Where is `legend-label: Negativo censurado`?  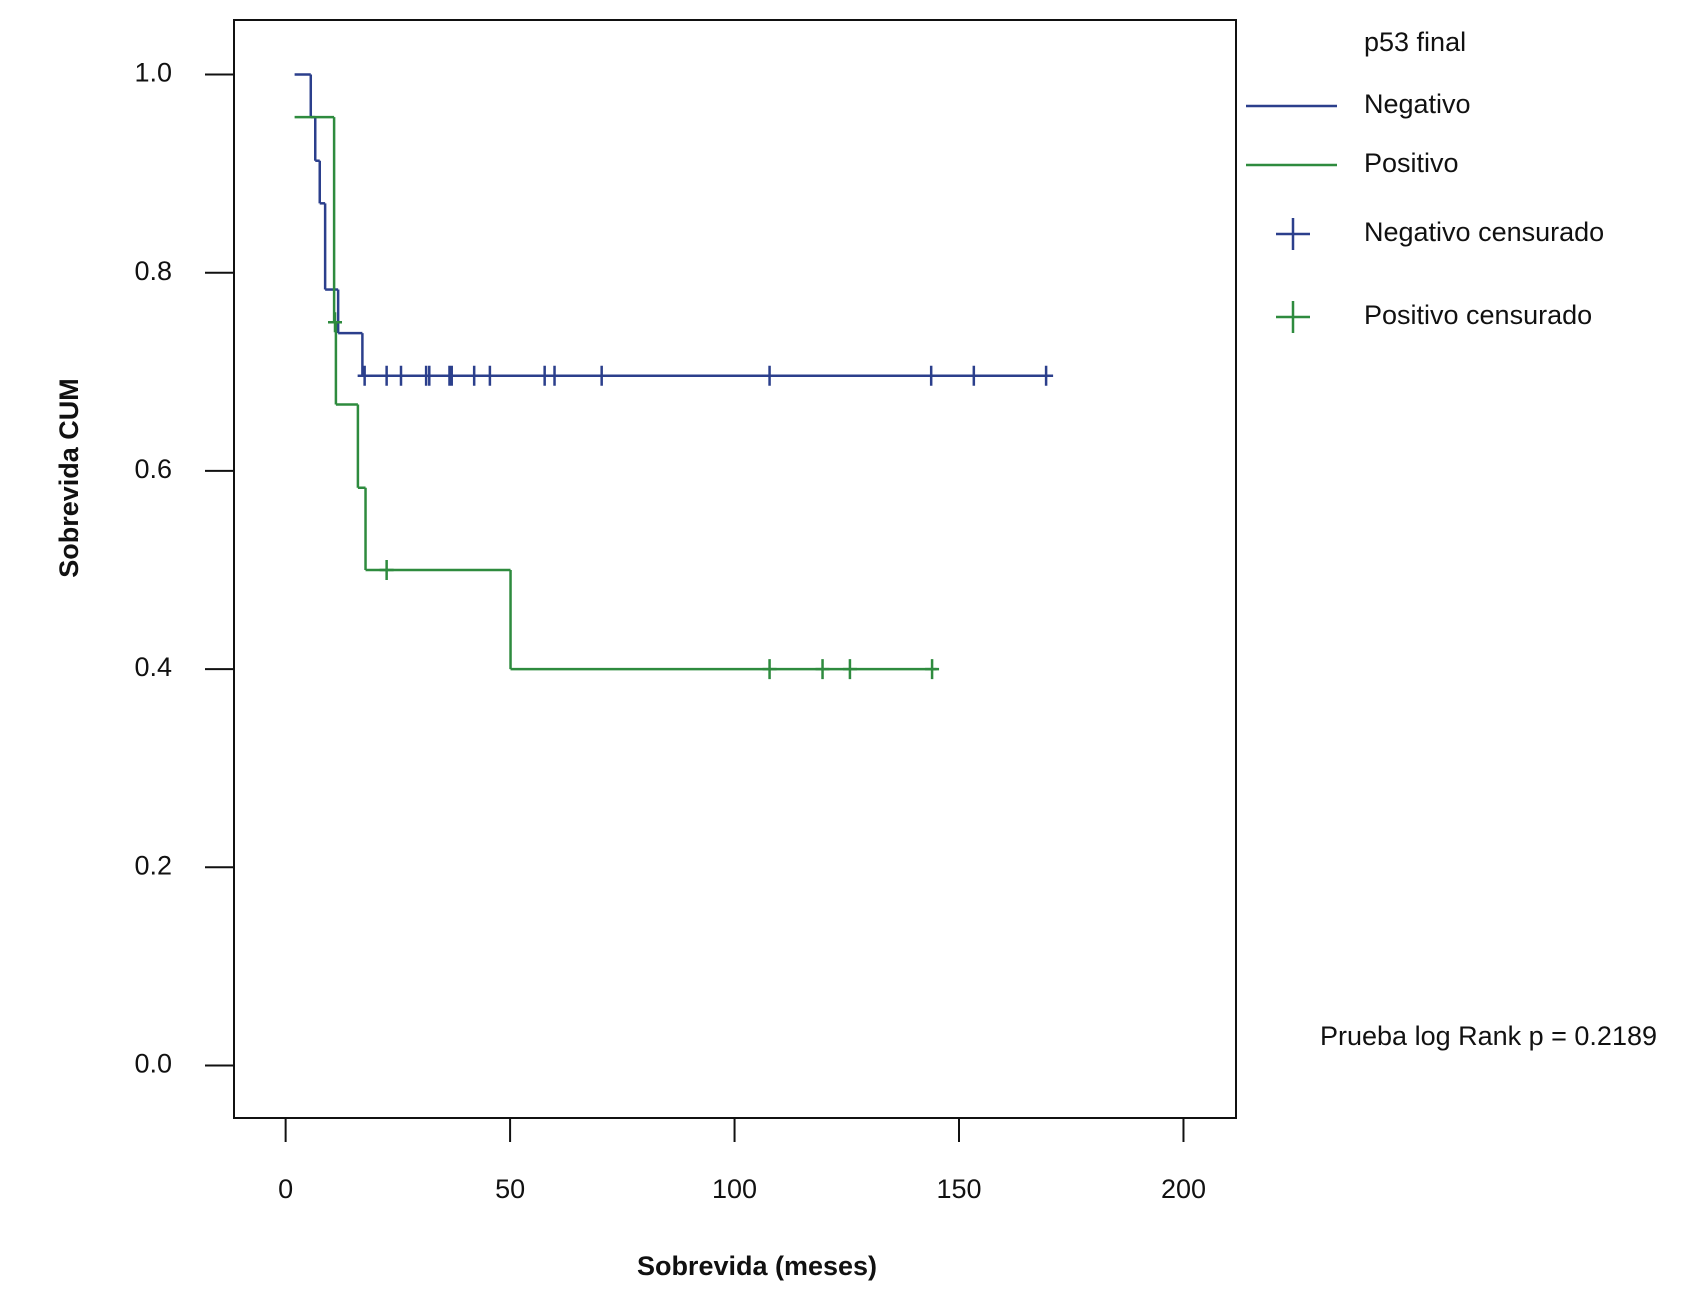
legend-label: Negativo censurado is located at coordinates (1484, 232).